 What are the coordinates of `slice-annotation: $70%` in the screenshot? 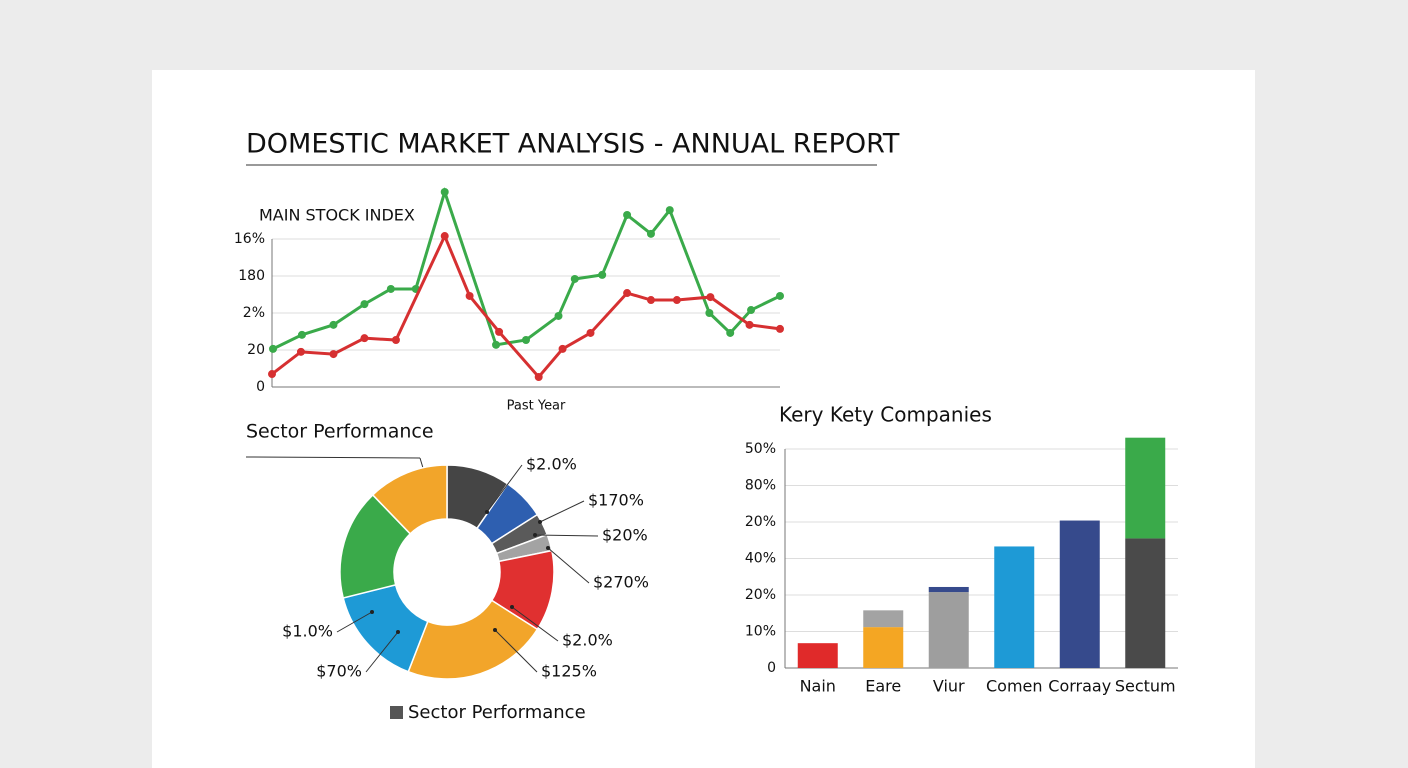 It's located at (339, 671).